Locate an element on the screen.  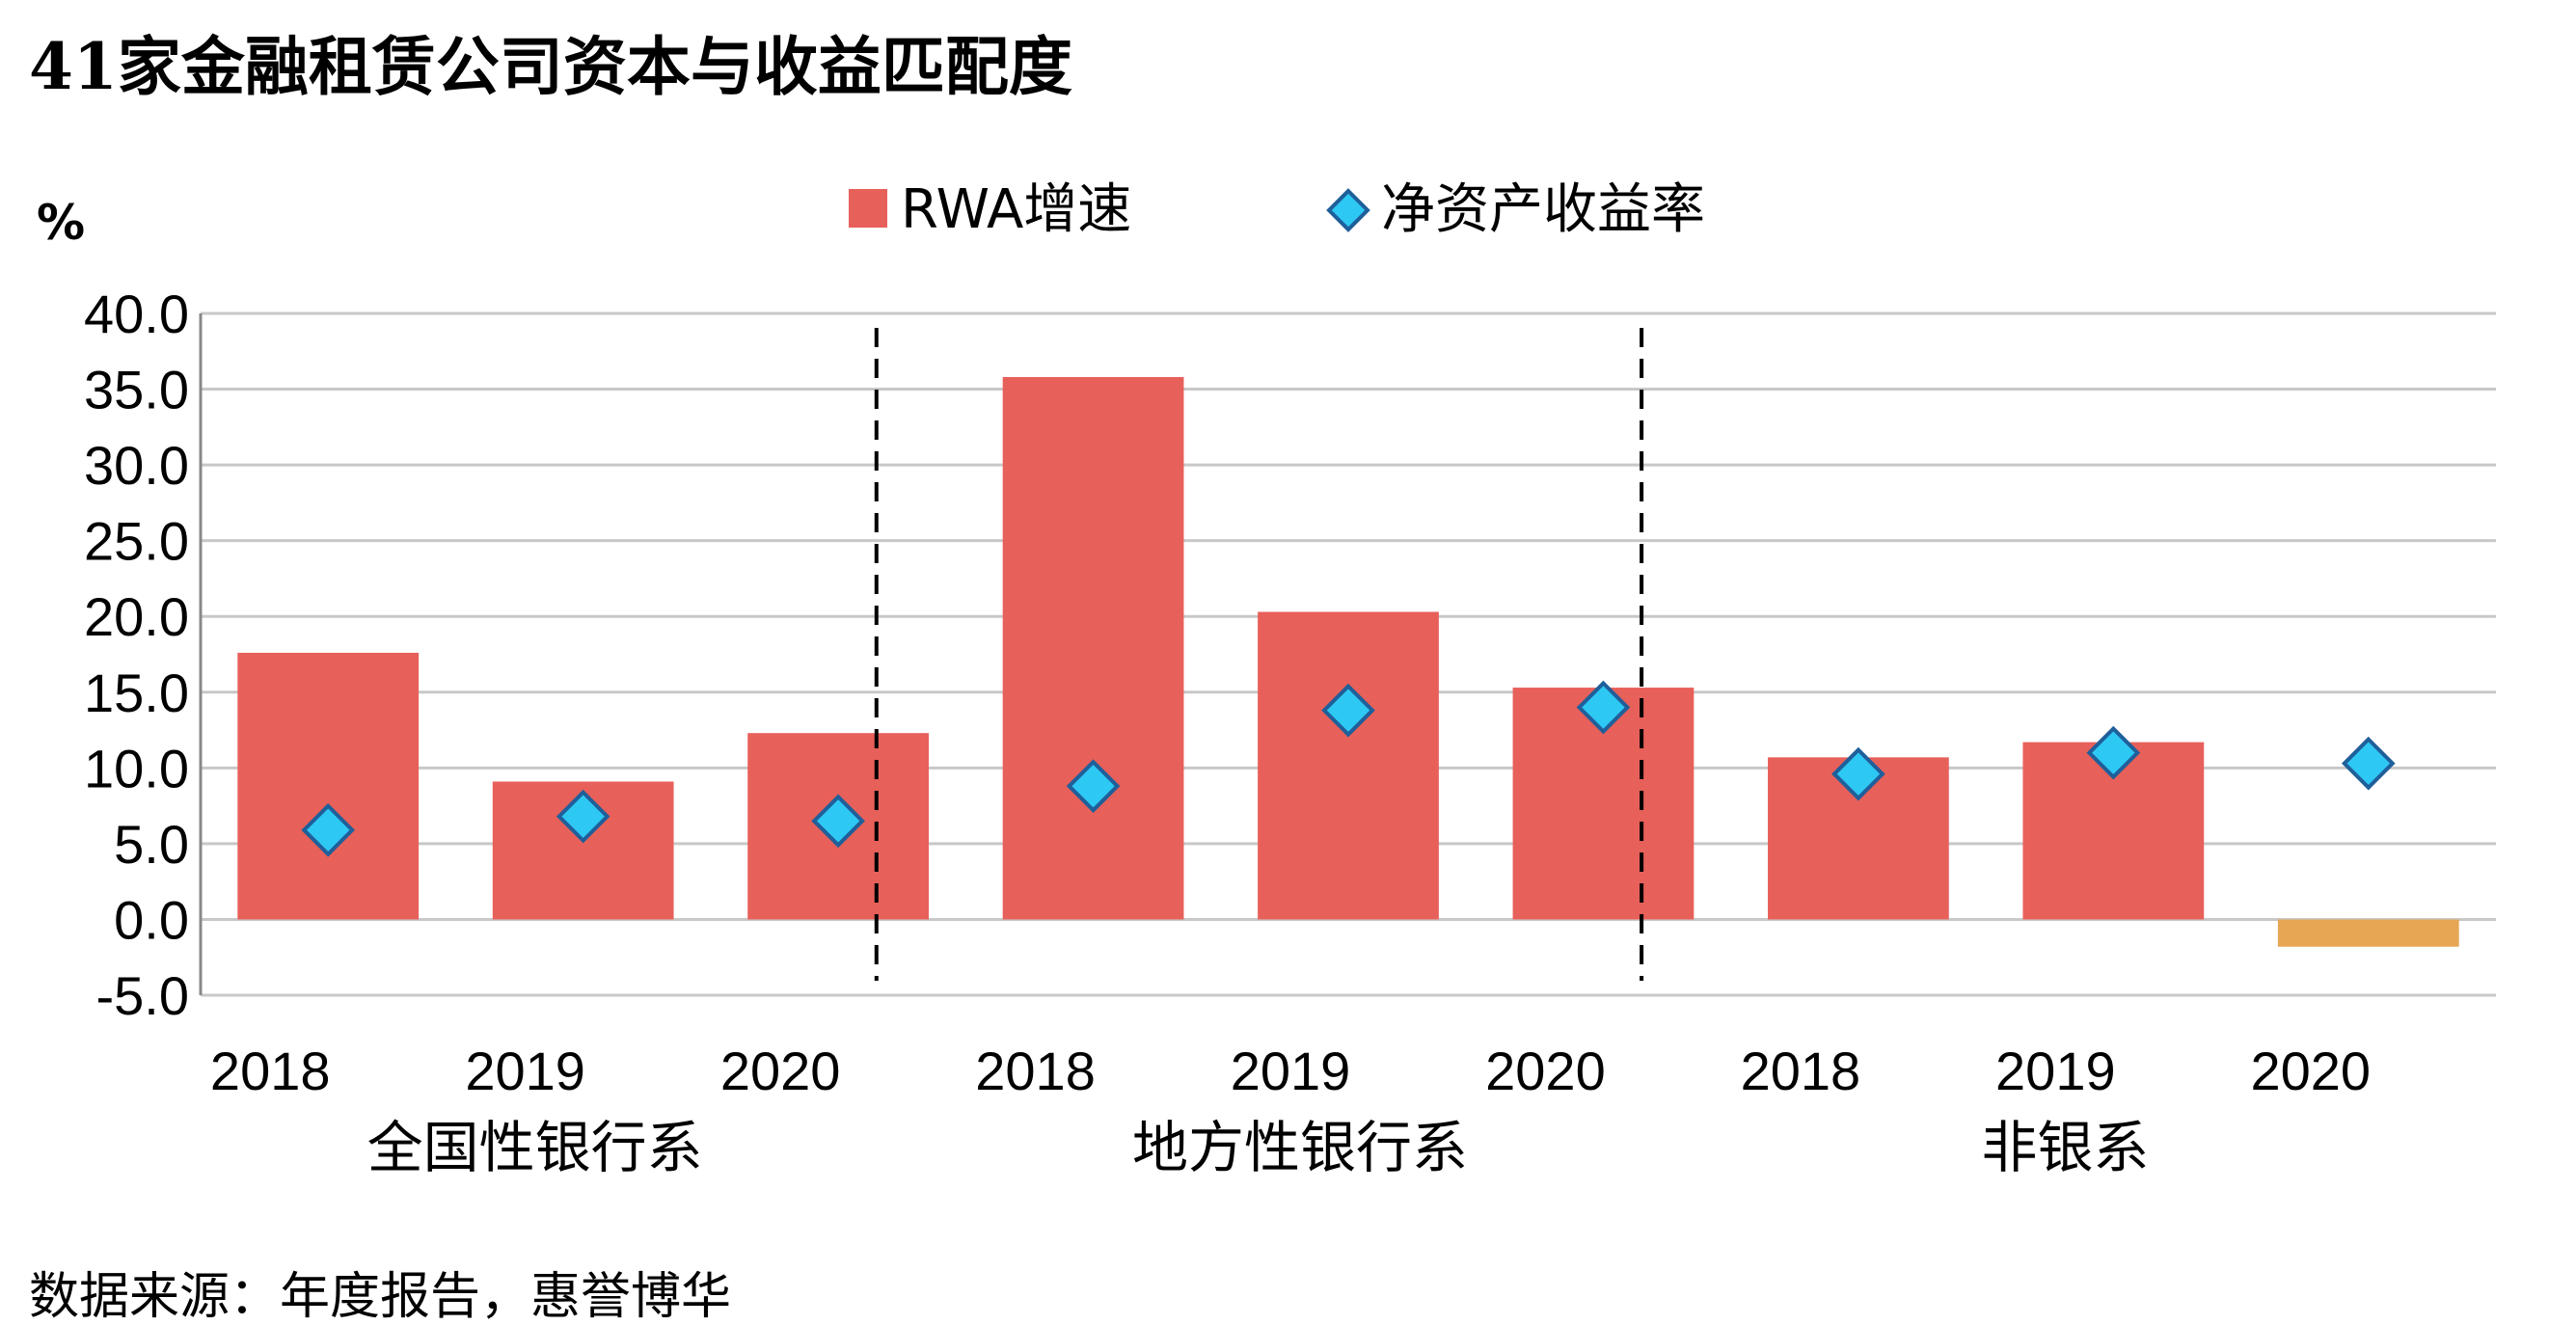
y-tick-label: 35.0 is located at coordinates (136, 390).